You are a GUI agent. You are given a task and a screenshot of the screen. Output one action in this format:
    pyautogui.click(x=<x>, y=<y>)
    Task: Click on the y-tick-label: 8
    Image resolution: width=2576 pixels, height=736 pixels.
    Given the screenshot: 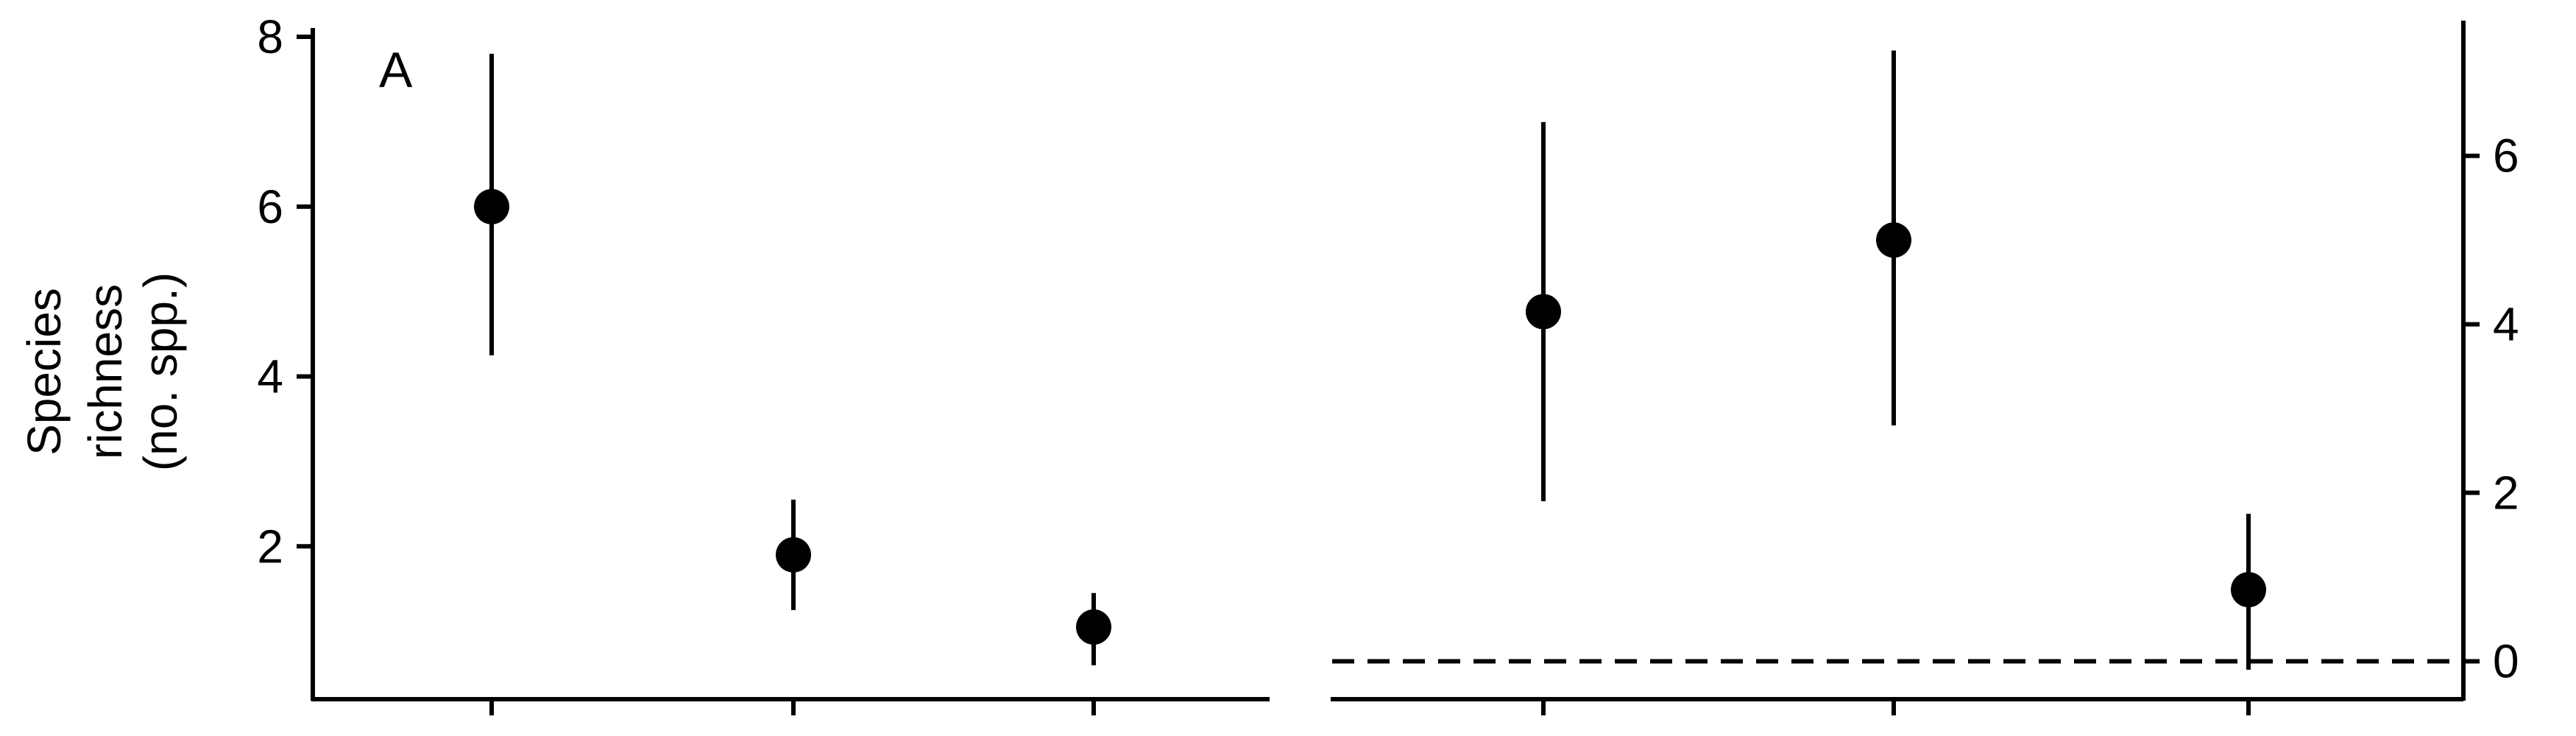 What is the action you would take?
    pyautogui.click(x=270, y=36)
    